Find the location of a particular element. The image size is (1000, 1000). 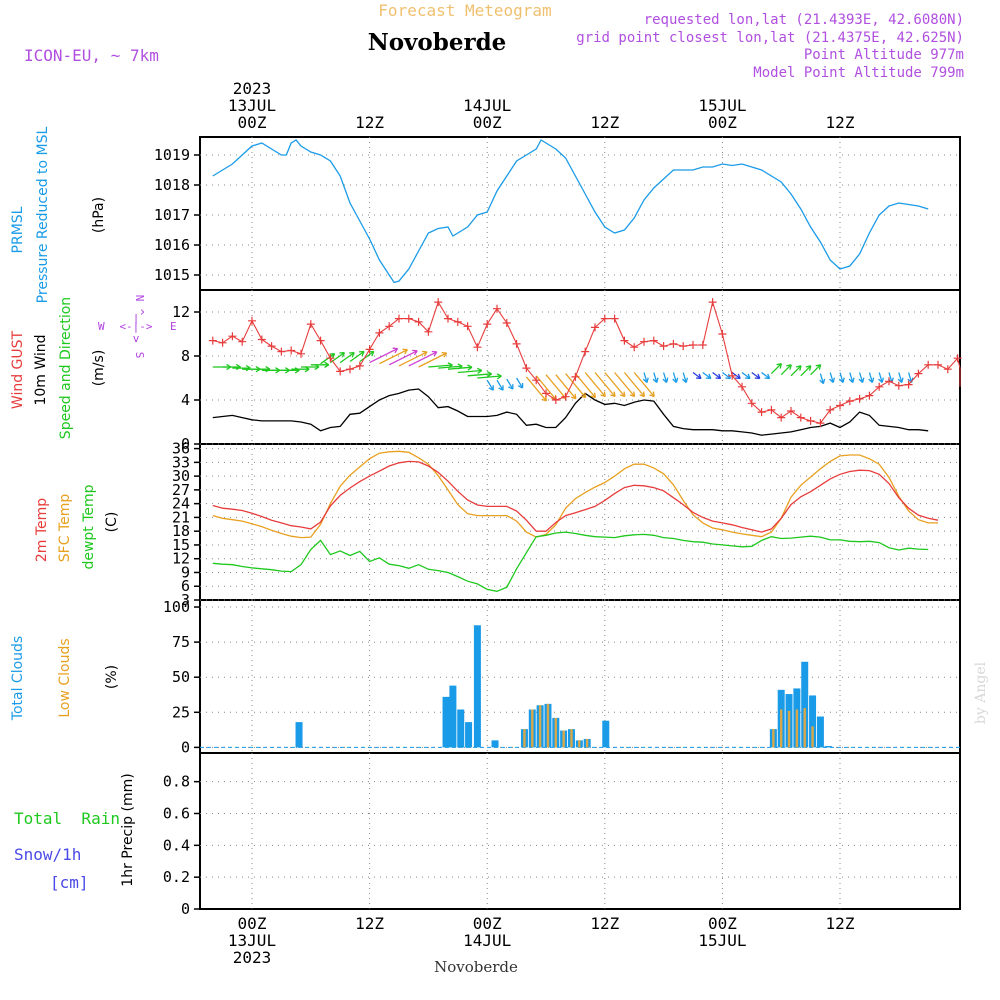

pressure-label-long: Pressure Reduced to MSL is located at coordinates (43, 214).